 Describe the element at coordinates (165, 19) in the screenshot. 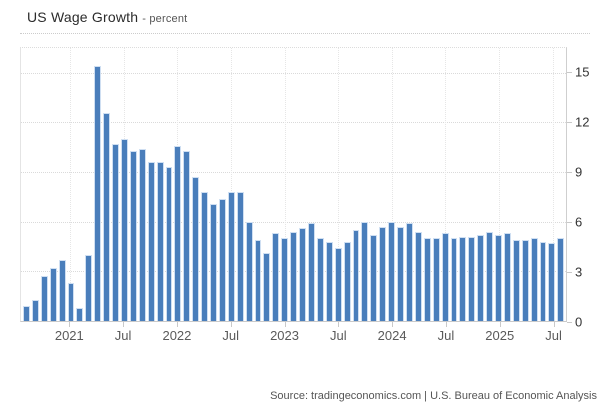

I see `chart-subtitle-unit: - percent` at that location.